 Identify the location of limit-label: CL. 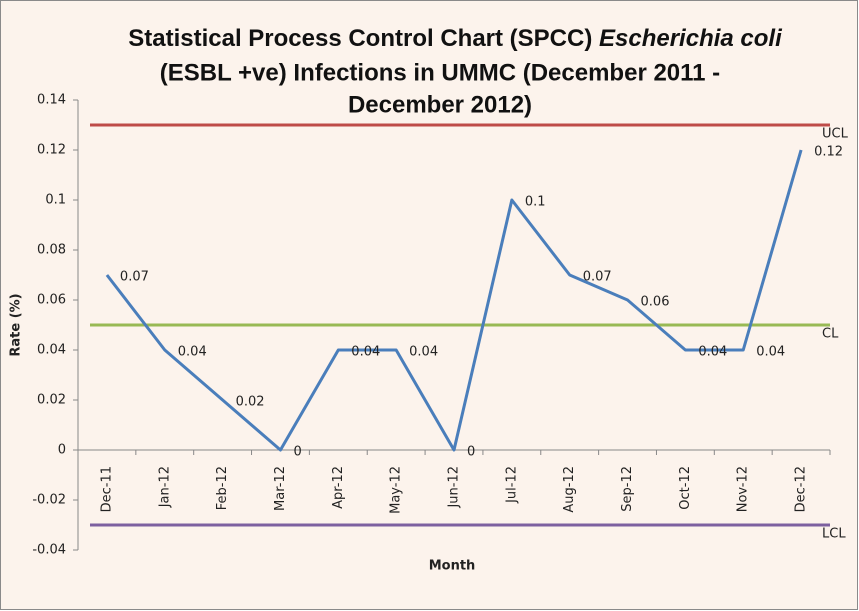
(830, 334).